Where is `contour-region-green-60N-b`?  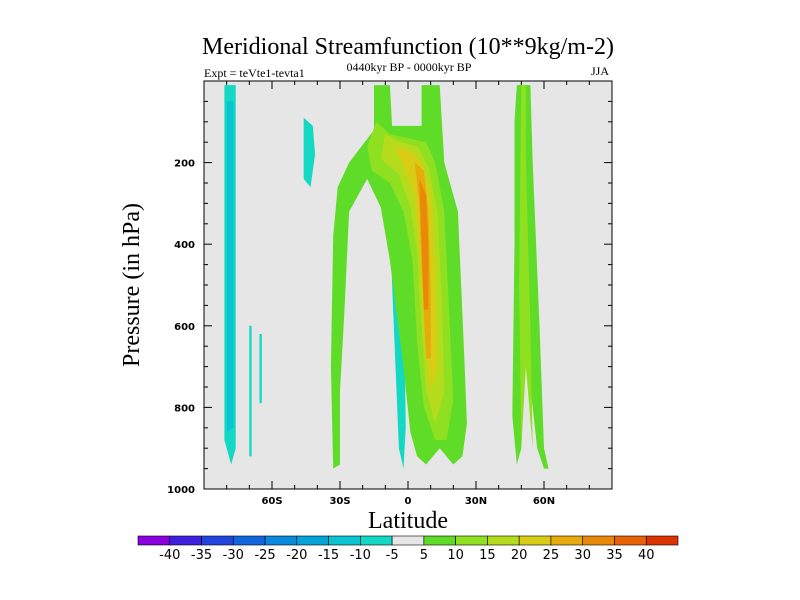
contour-region-green-60N-b is located at coordinates (526, 267).